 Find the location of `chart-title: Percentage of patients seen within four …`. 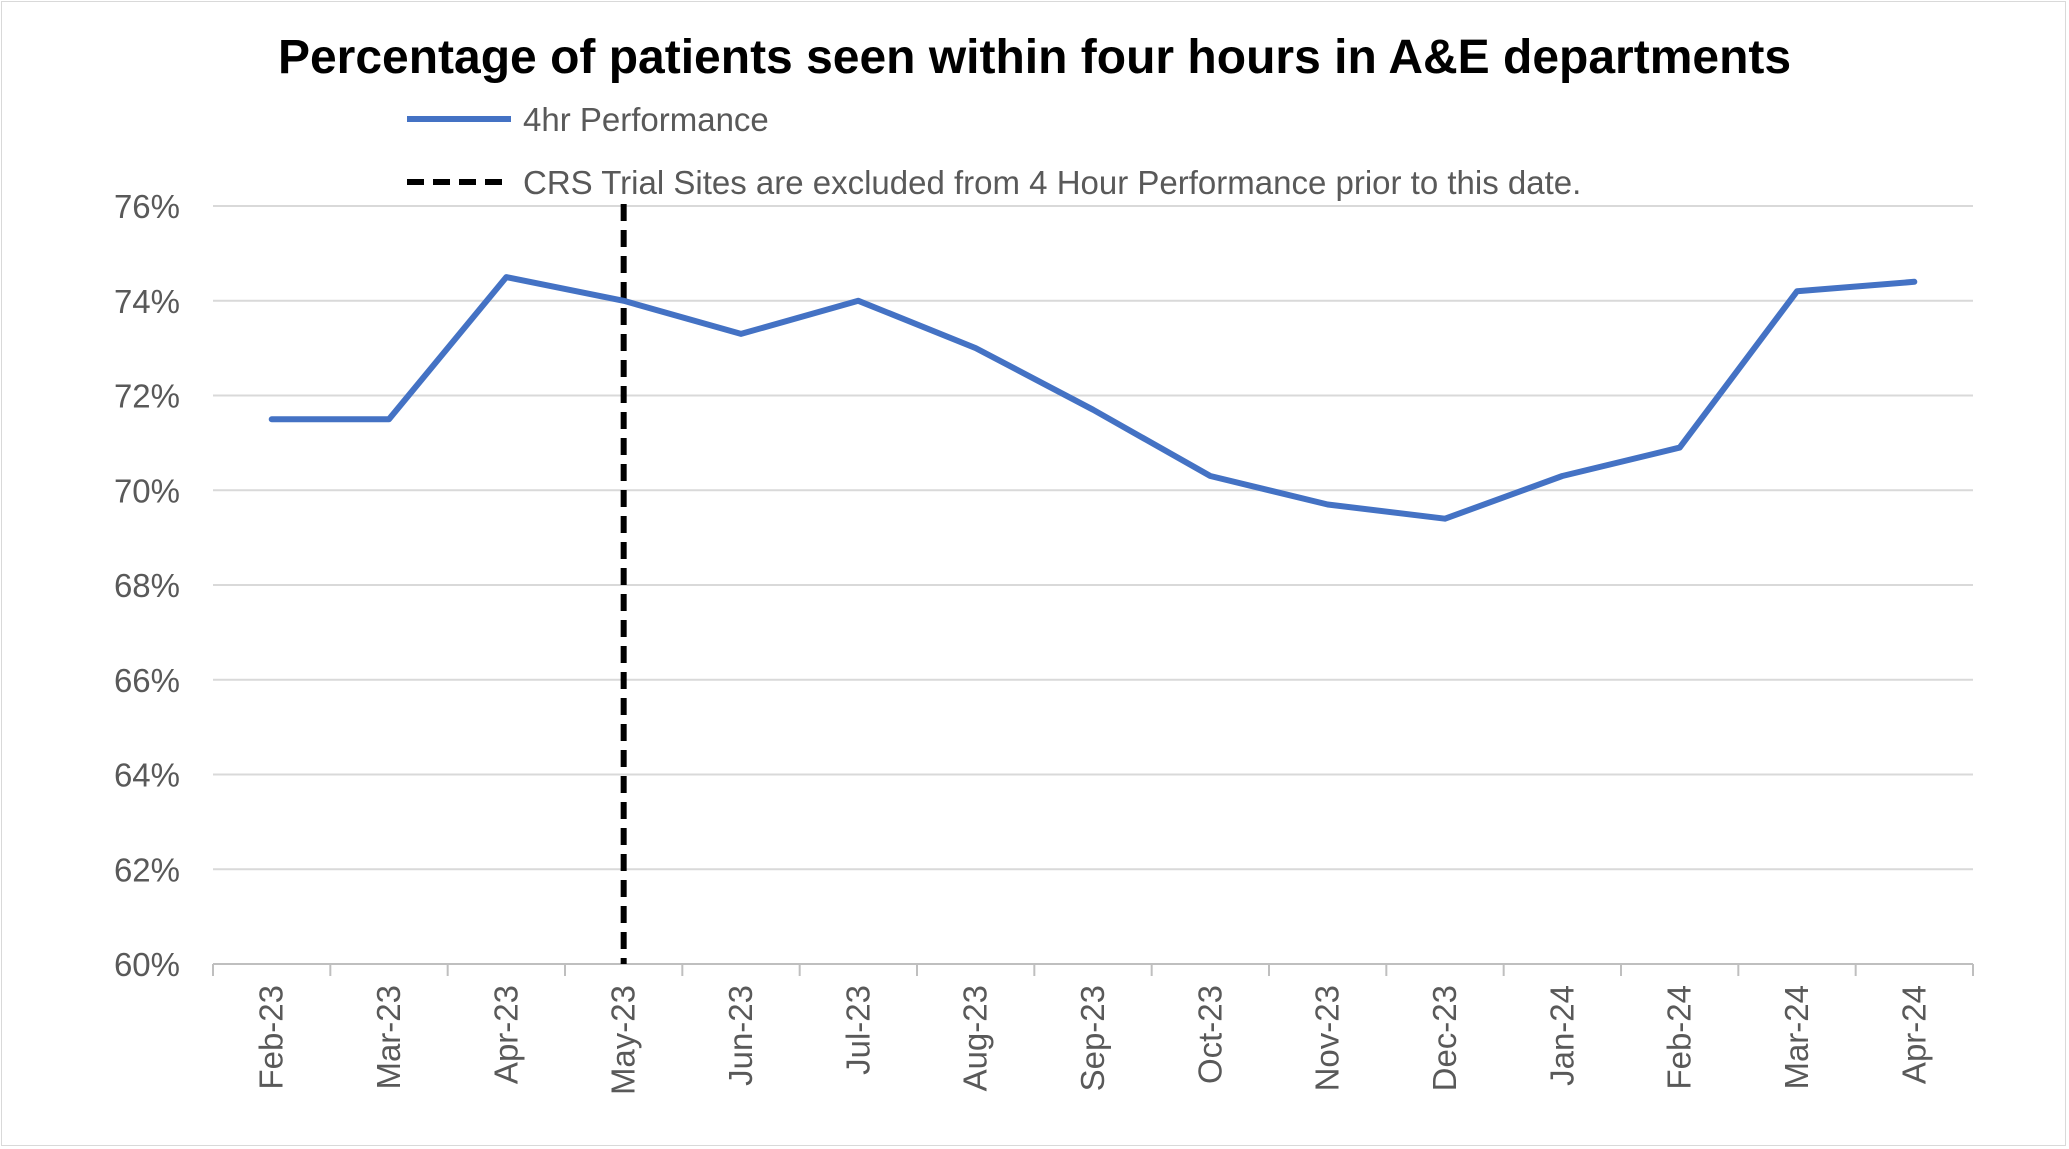

chart-title: Percentage of patients seen within four … is located at coordinates (1034, 57).